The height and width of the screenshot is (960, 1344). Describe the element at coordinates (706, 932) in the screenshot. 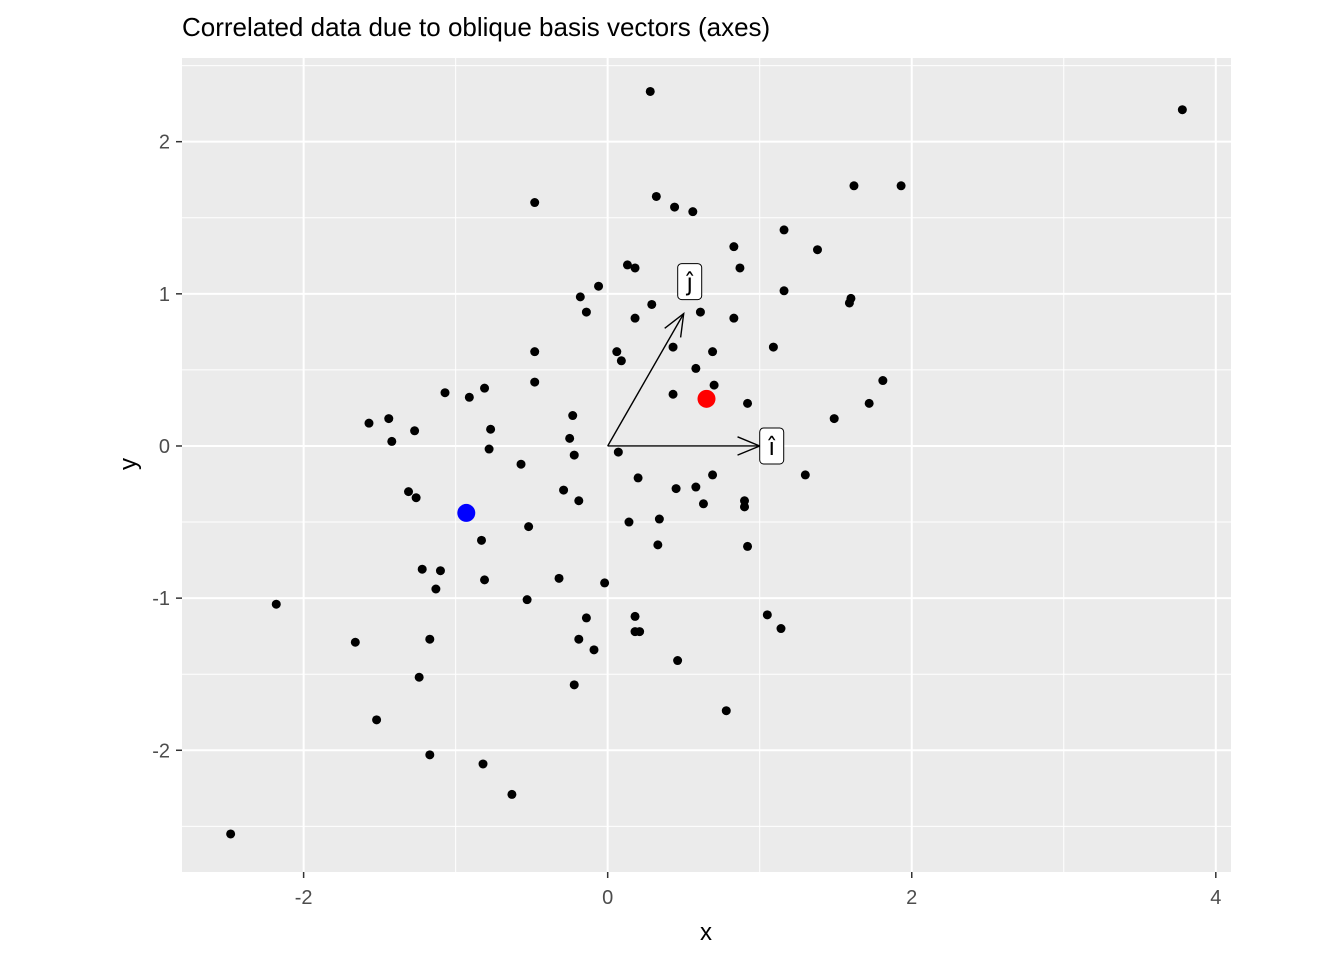

I see `x-axis-title: x` at that location.